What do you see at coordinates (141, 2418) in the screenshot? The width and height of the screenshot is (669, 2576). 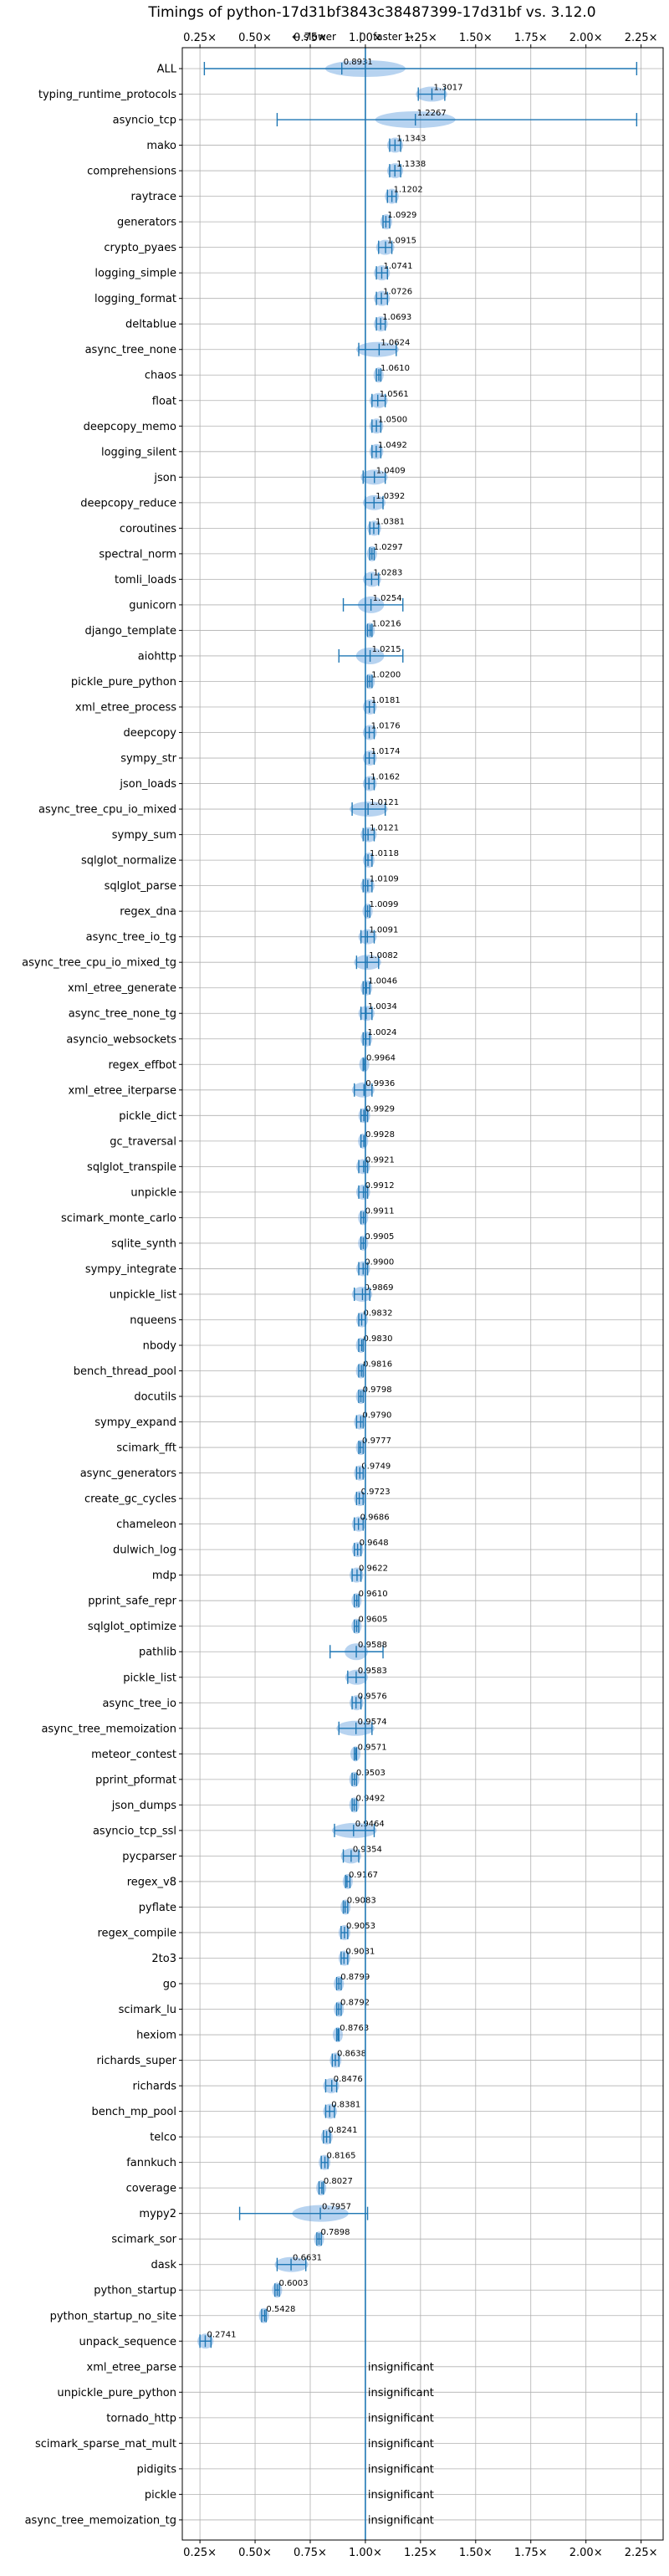 I see `category-label: tornado_http` at bounding box center [141, 2418].